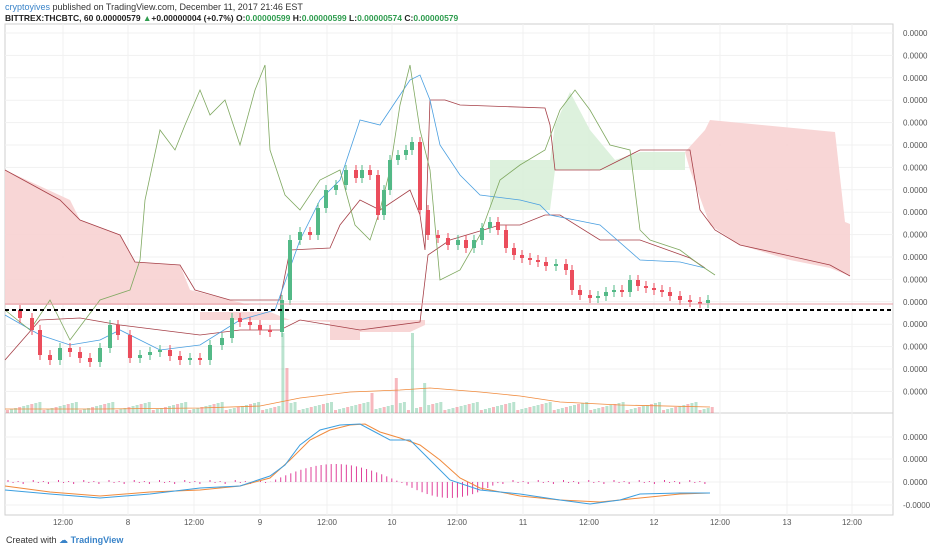  I want to click on tradingview-logo: TradingView, so click(97, 540).